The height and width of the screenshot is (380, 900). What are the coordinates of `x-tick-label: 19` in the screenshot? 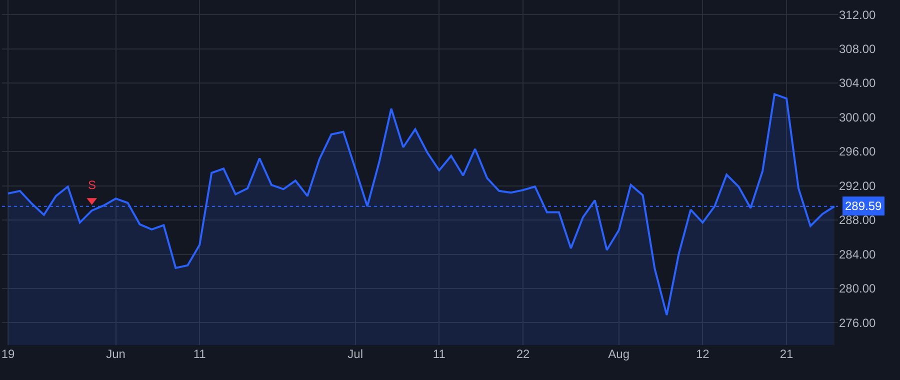 It's located at (8, 354).